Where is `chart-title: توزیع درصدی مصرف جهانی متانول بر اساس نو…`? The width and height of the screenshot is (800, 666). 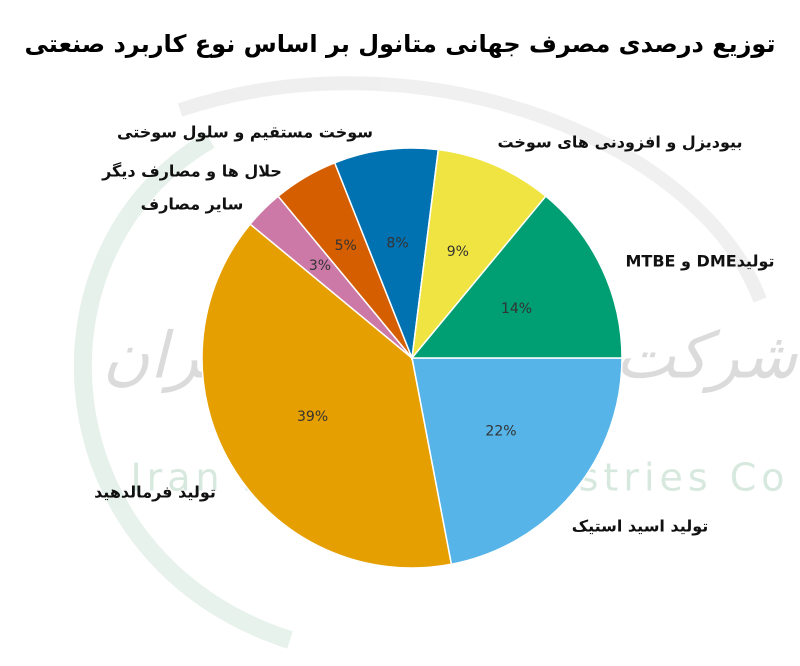
chart-title: توزیع درصدی مصرف جهانی متانول بر اساس نو… is located at coordinates (400, 44).